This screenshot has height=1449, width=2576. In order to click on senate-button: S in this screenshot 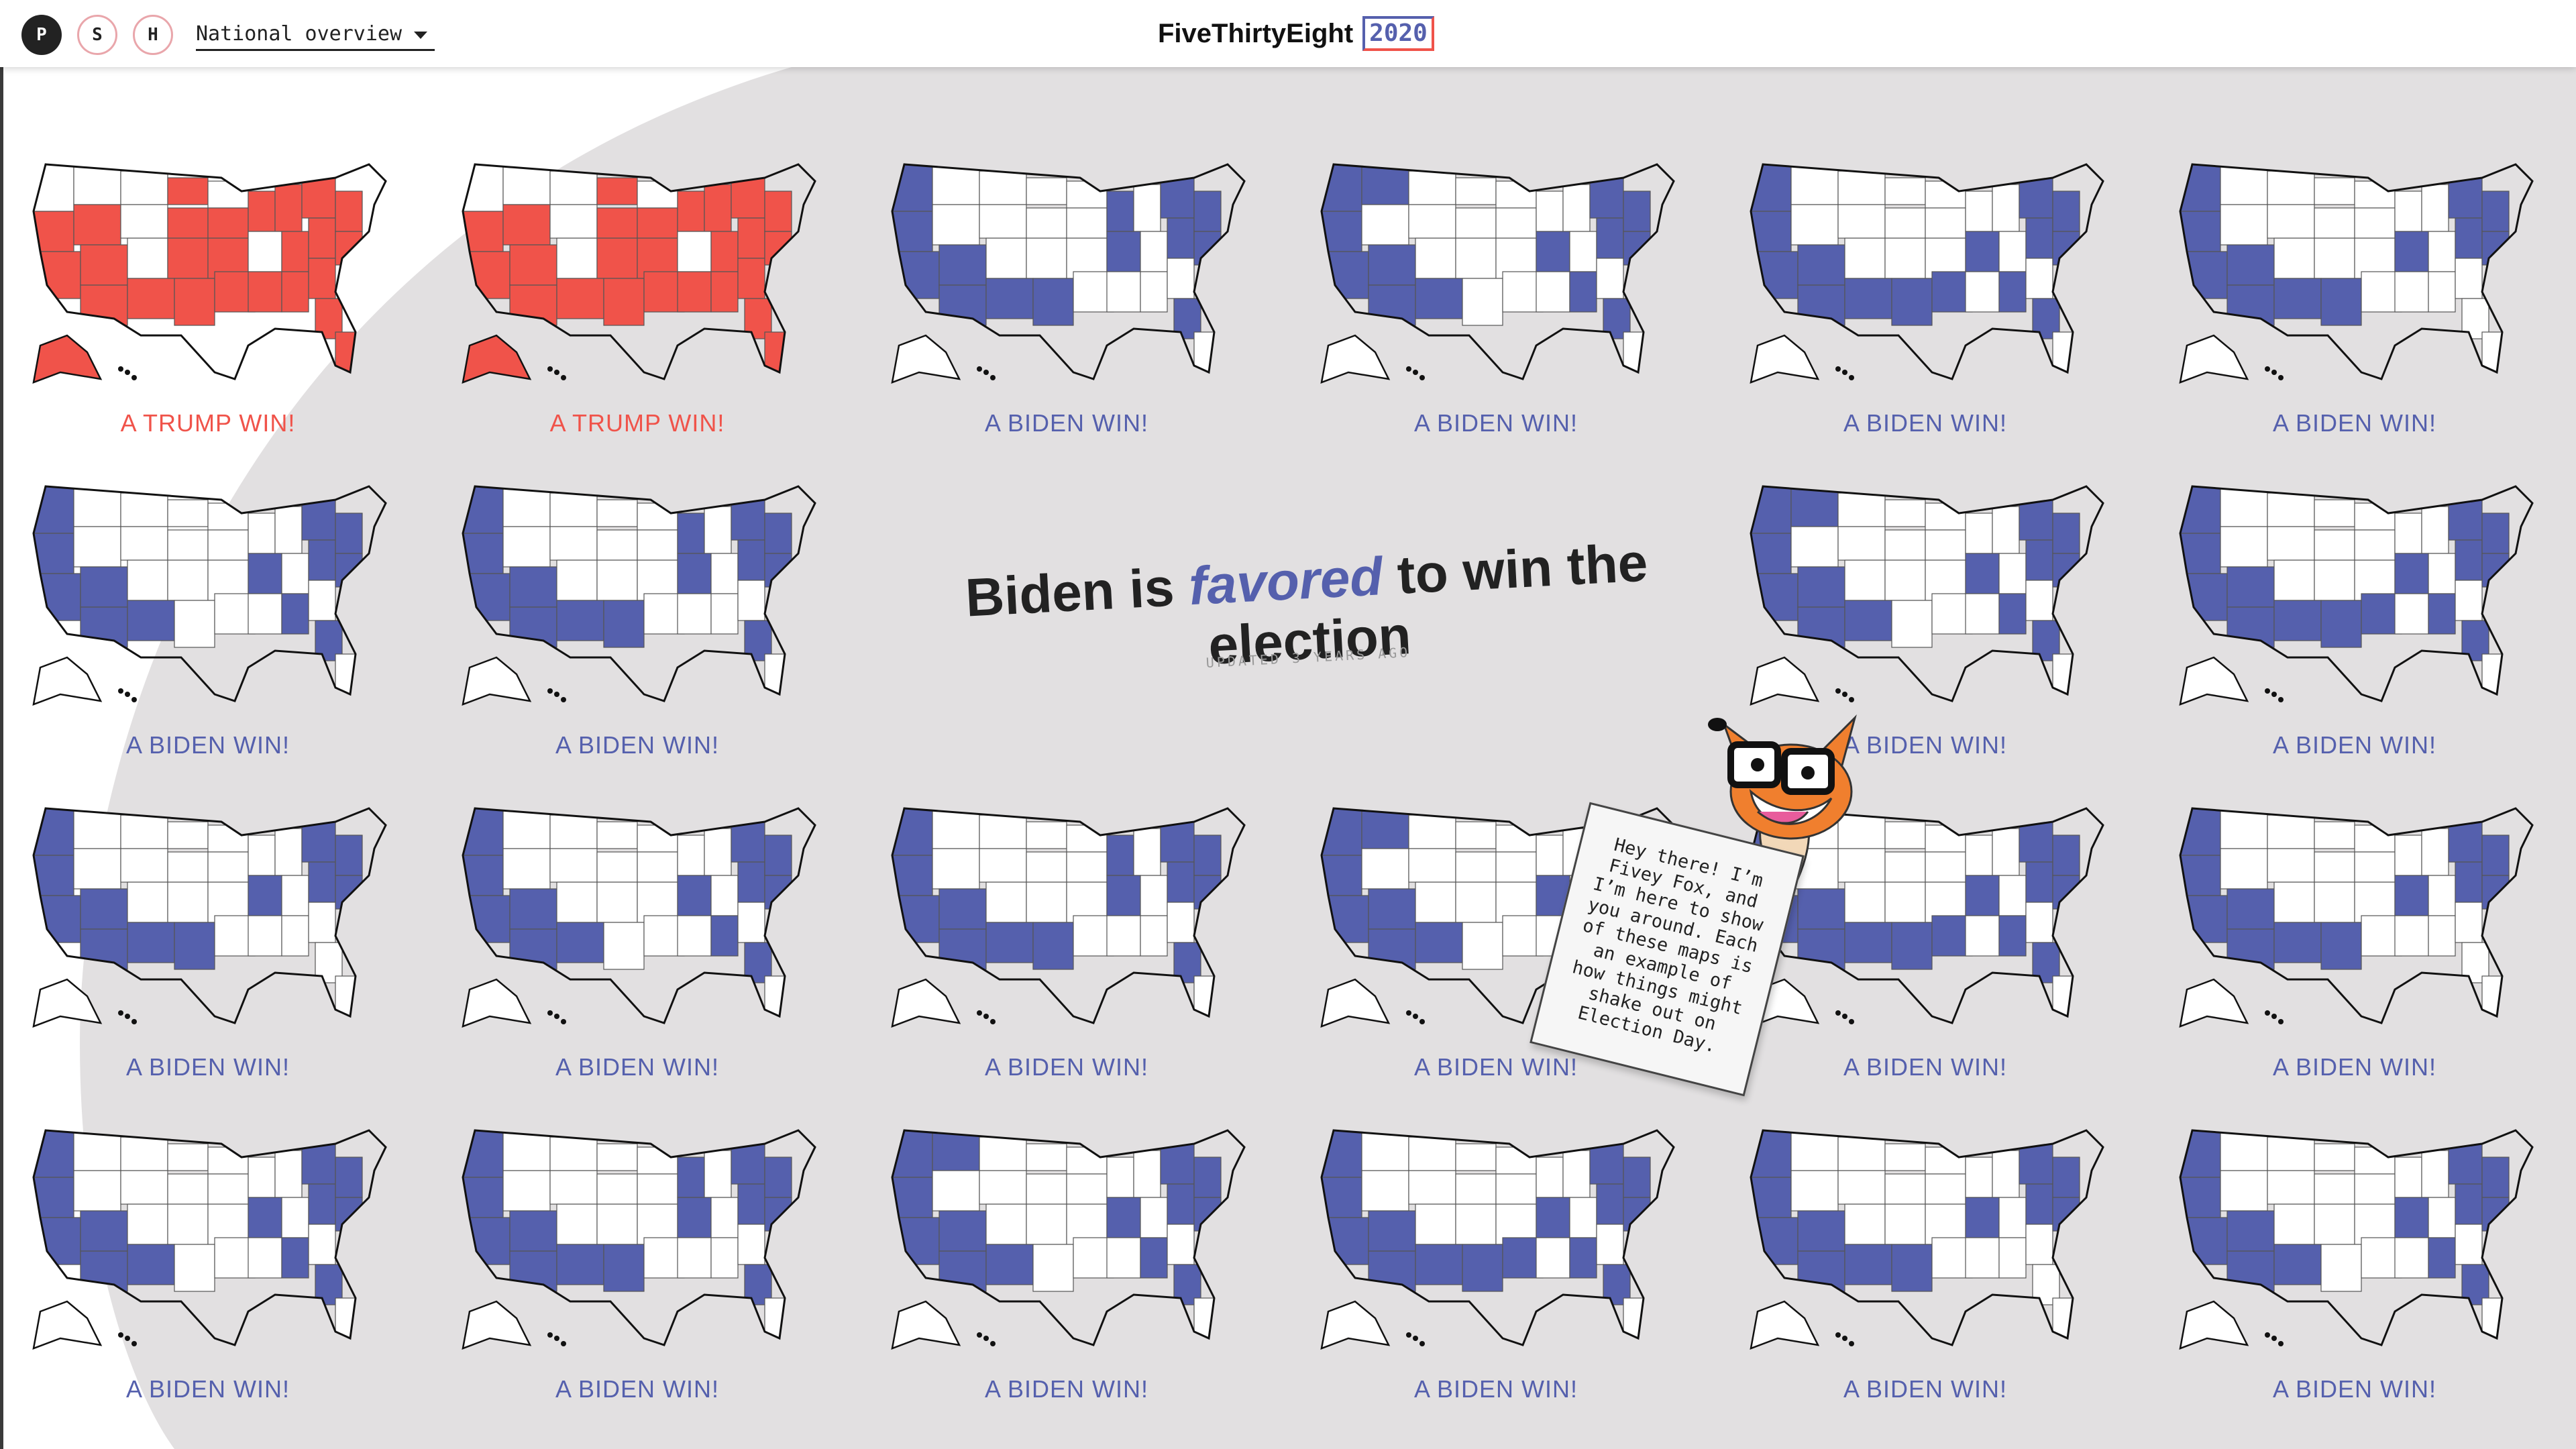, I will do `click(97, 35)`.